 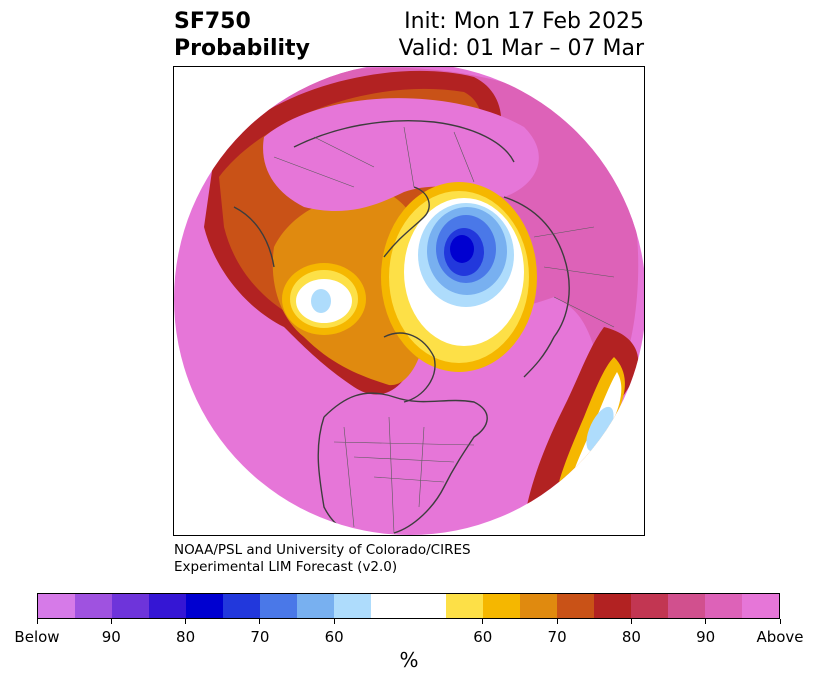 What do you see at coordinates (242, 35) in the screenshot?
I see `title-left: SF750 Probability` at bounding box center [242, 35].